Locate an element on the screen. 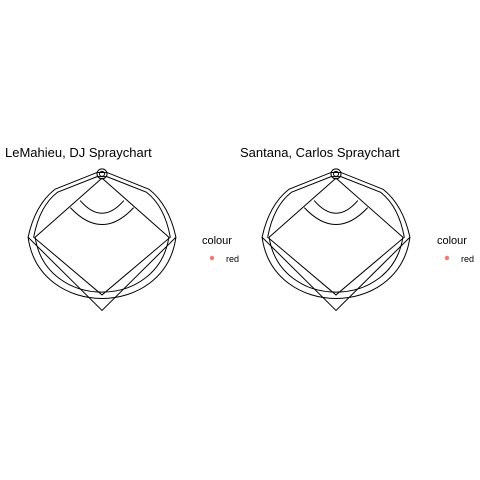 The height and width of the screenshot is (480, 480). lemahieu-legend-label-red: red is located at coordinates (232, 259).